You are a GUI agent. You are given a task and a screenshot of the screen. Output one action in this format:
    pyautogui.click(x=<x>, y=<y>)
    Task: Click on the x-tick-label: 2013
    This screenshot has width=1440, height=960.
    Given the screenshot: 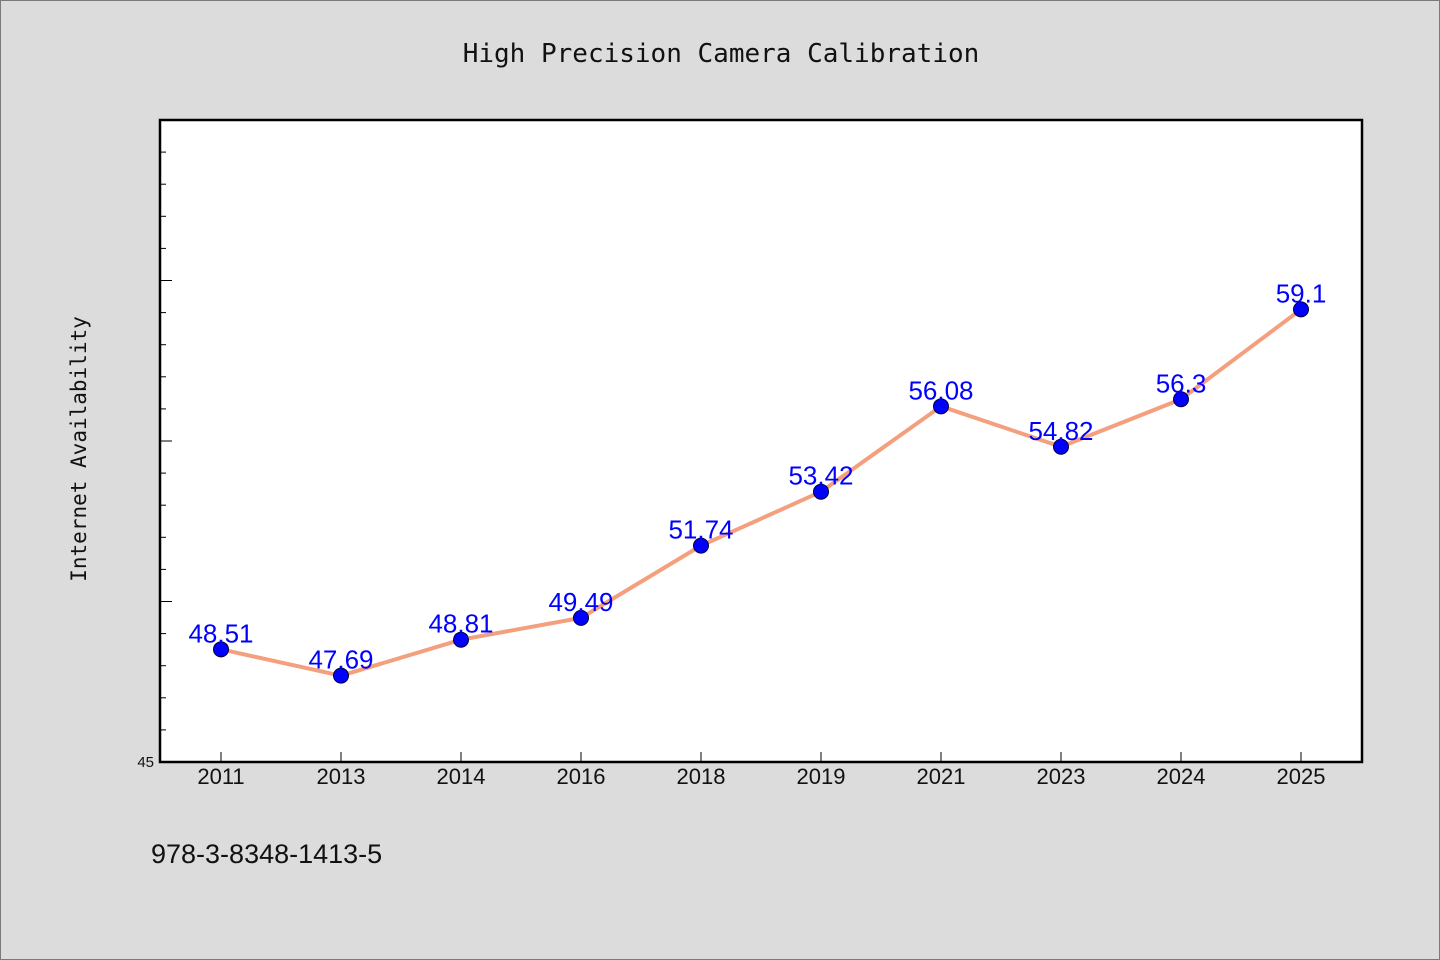 What is the action you would take?
    pyautogui.click(x=341, y=776)
    